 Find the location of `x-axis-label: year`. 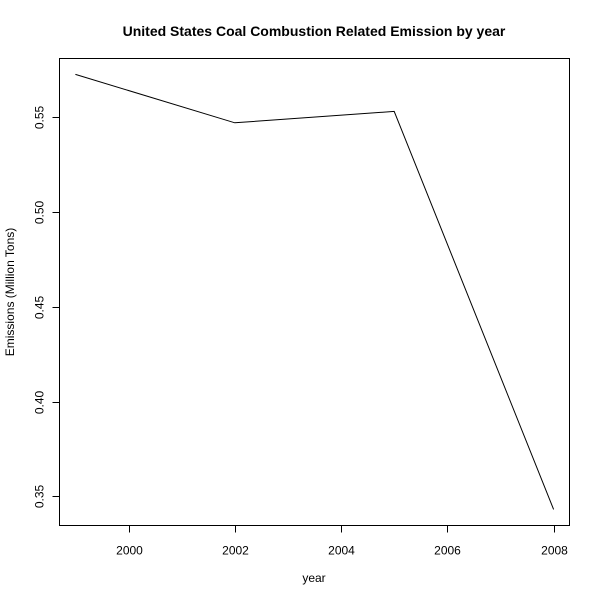

x-axis-label: year is located at coordinates (313, 578).